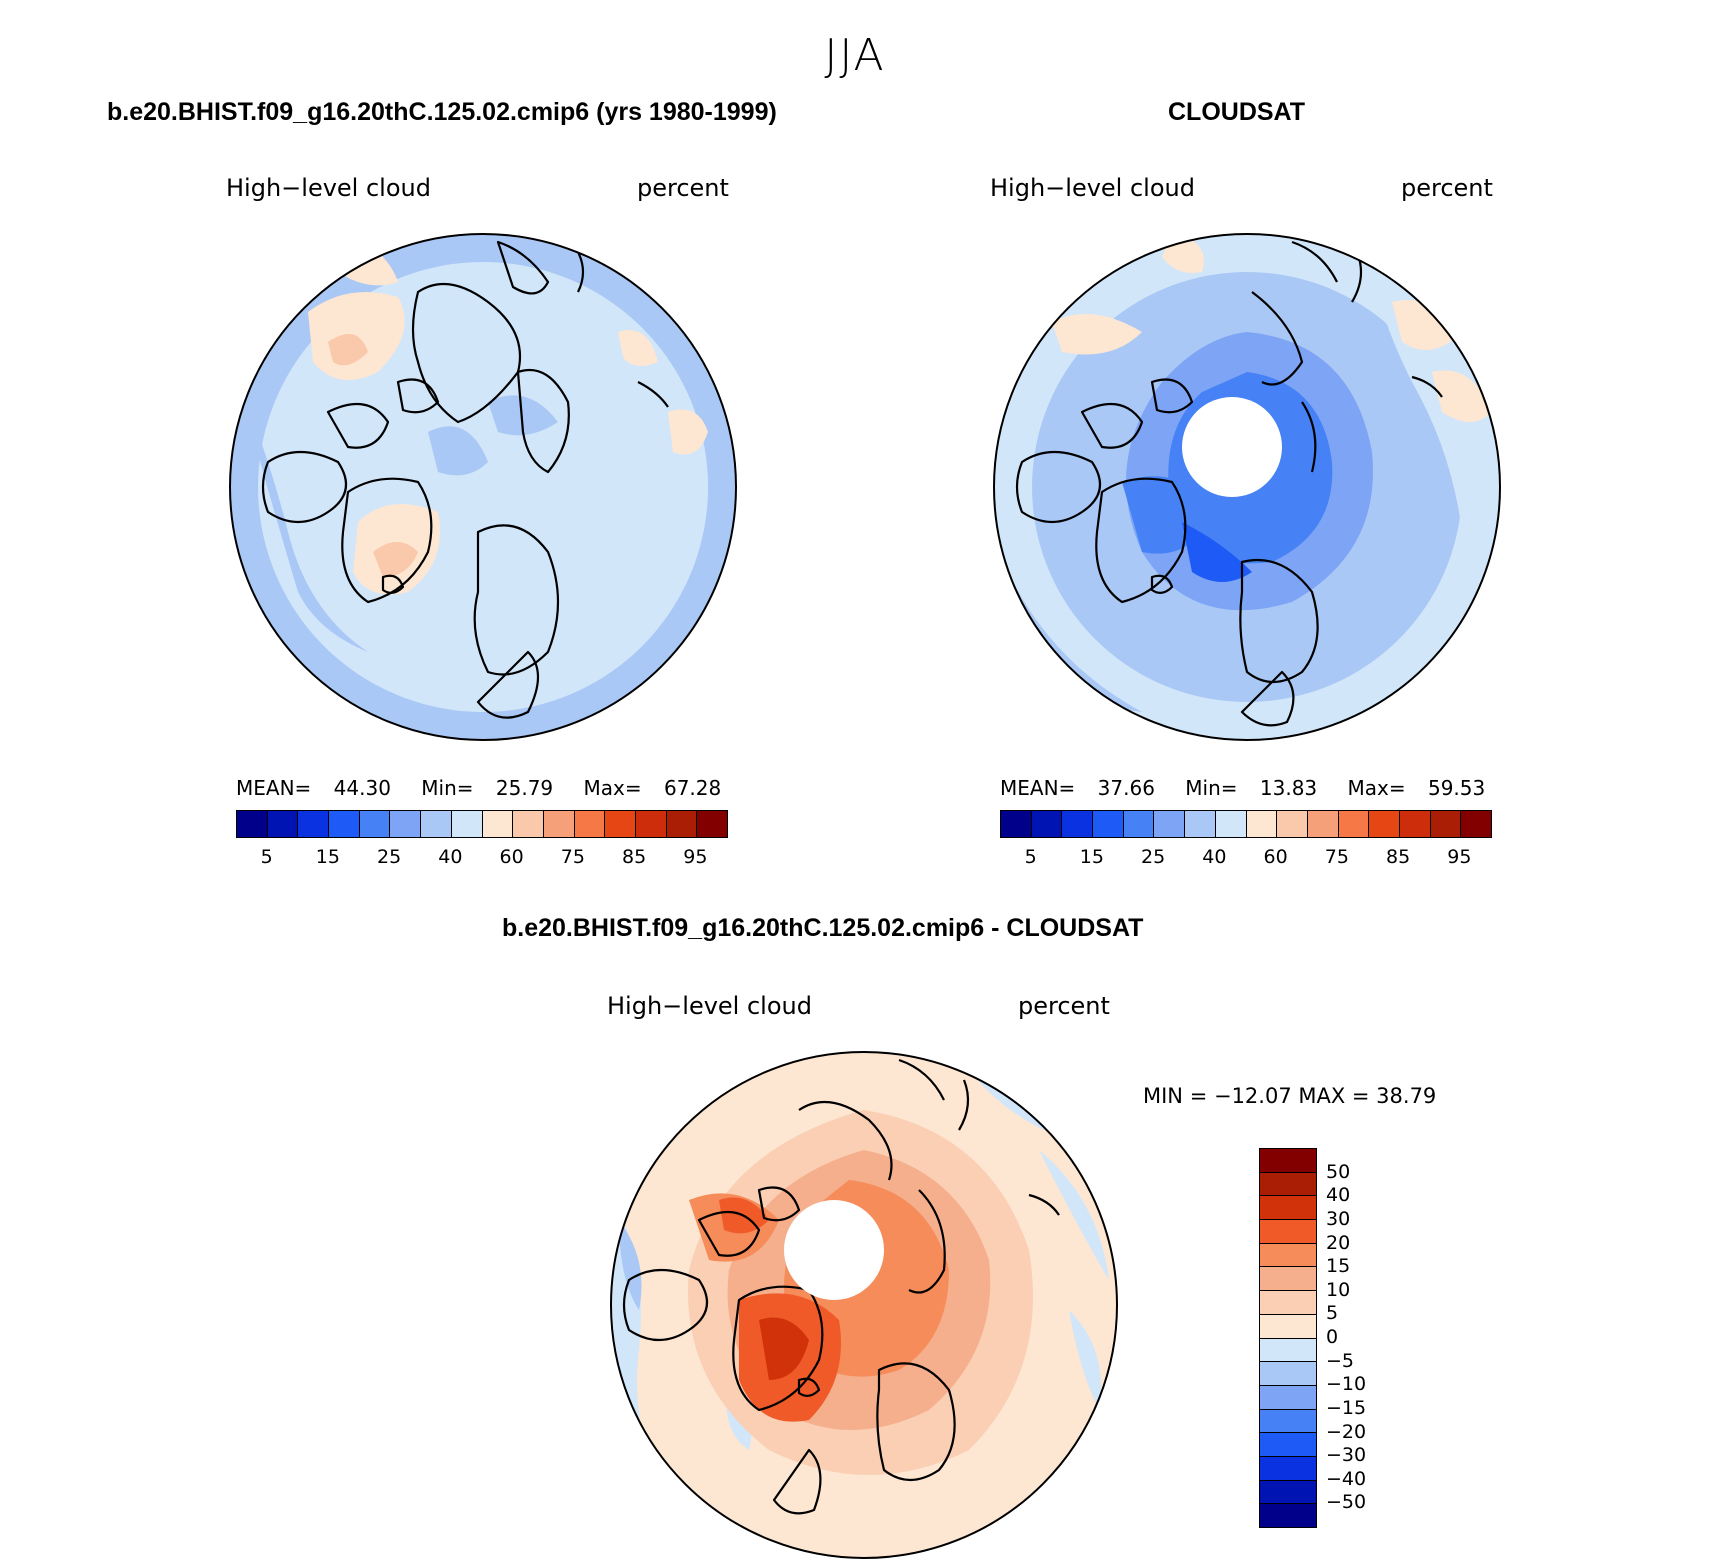 This screenshot has height=1560, width=1710. Describe the element at coordinates (1338, 1218) in the screenshot. I see `colorbar-tick-label: 30` at that location.